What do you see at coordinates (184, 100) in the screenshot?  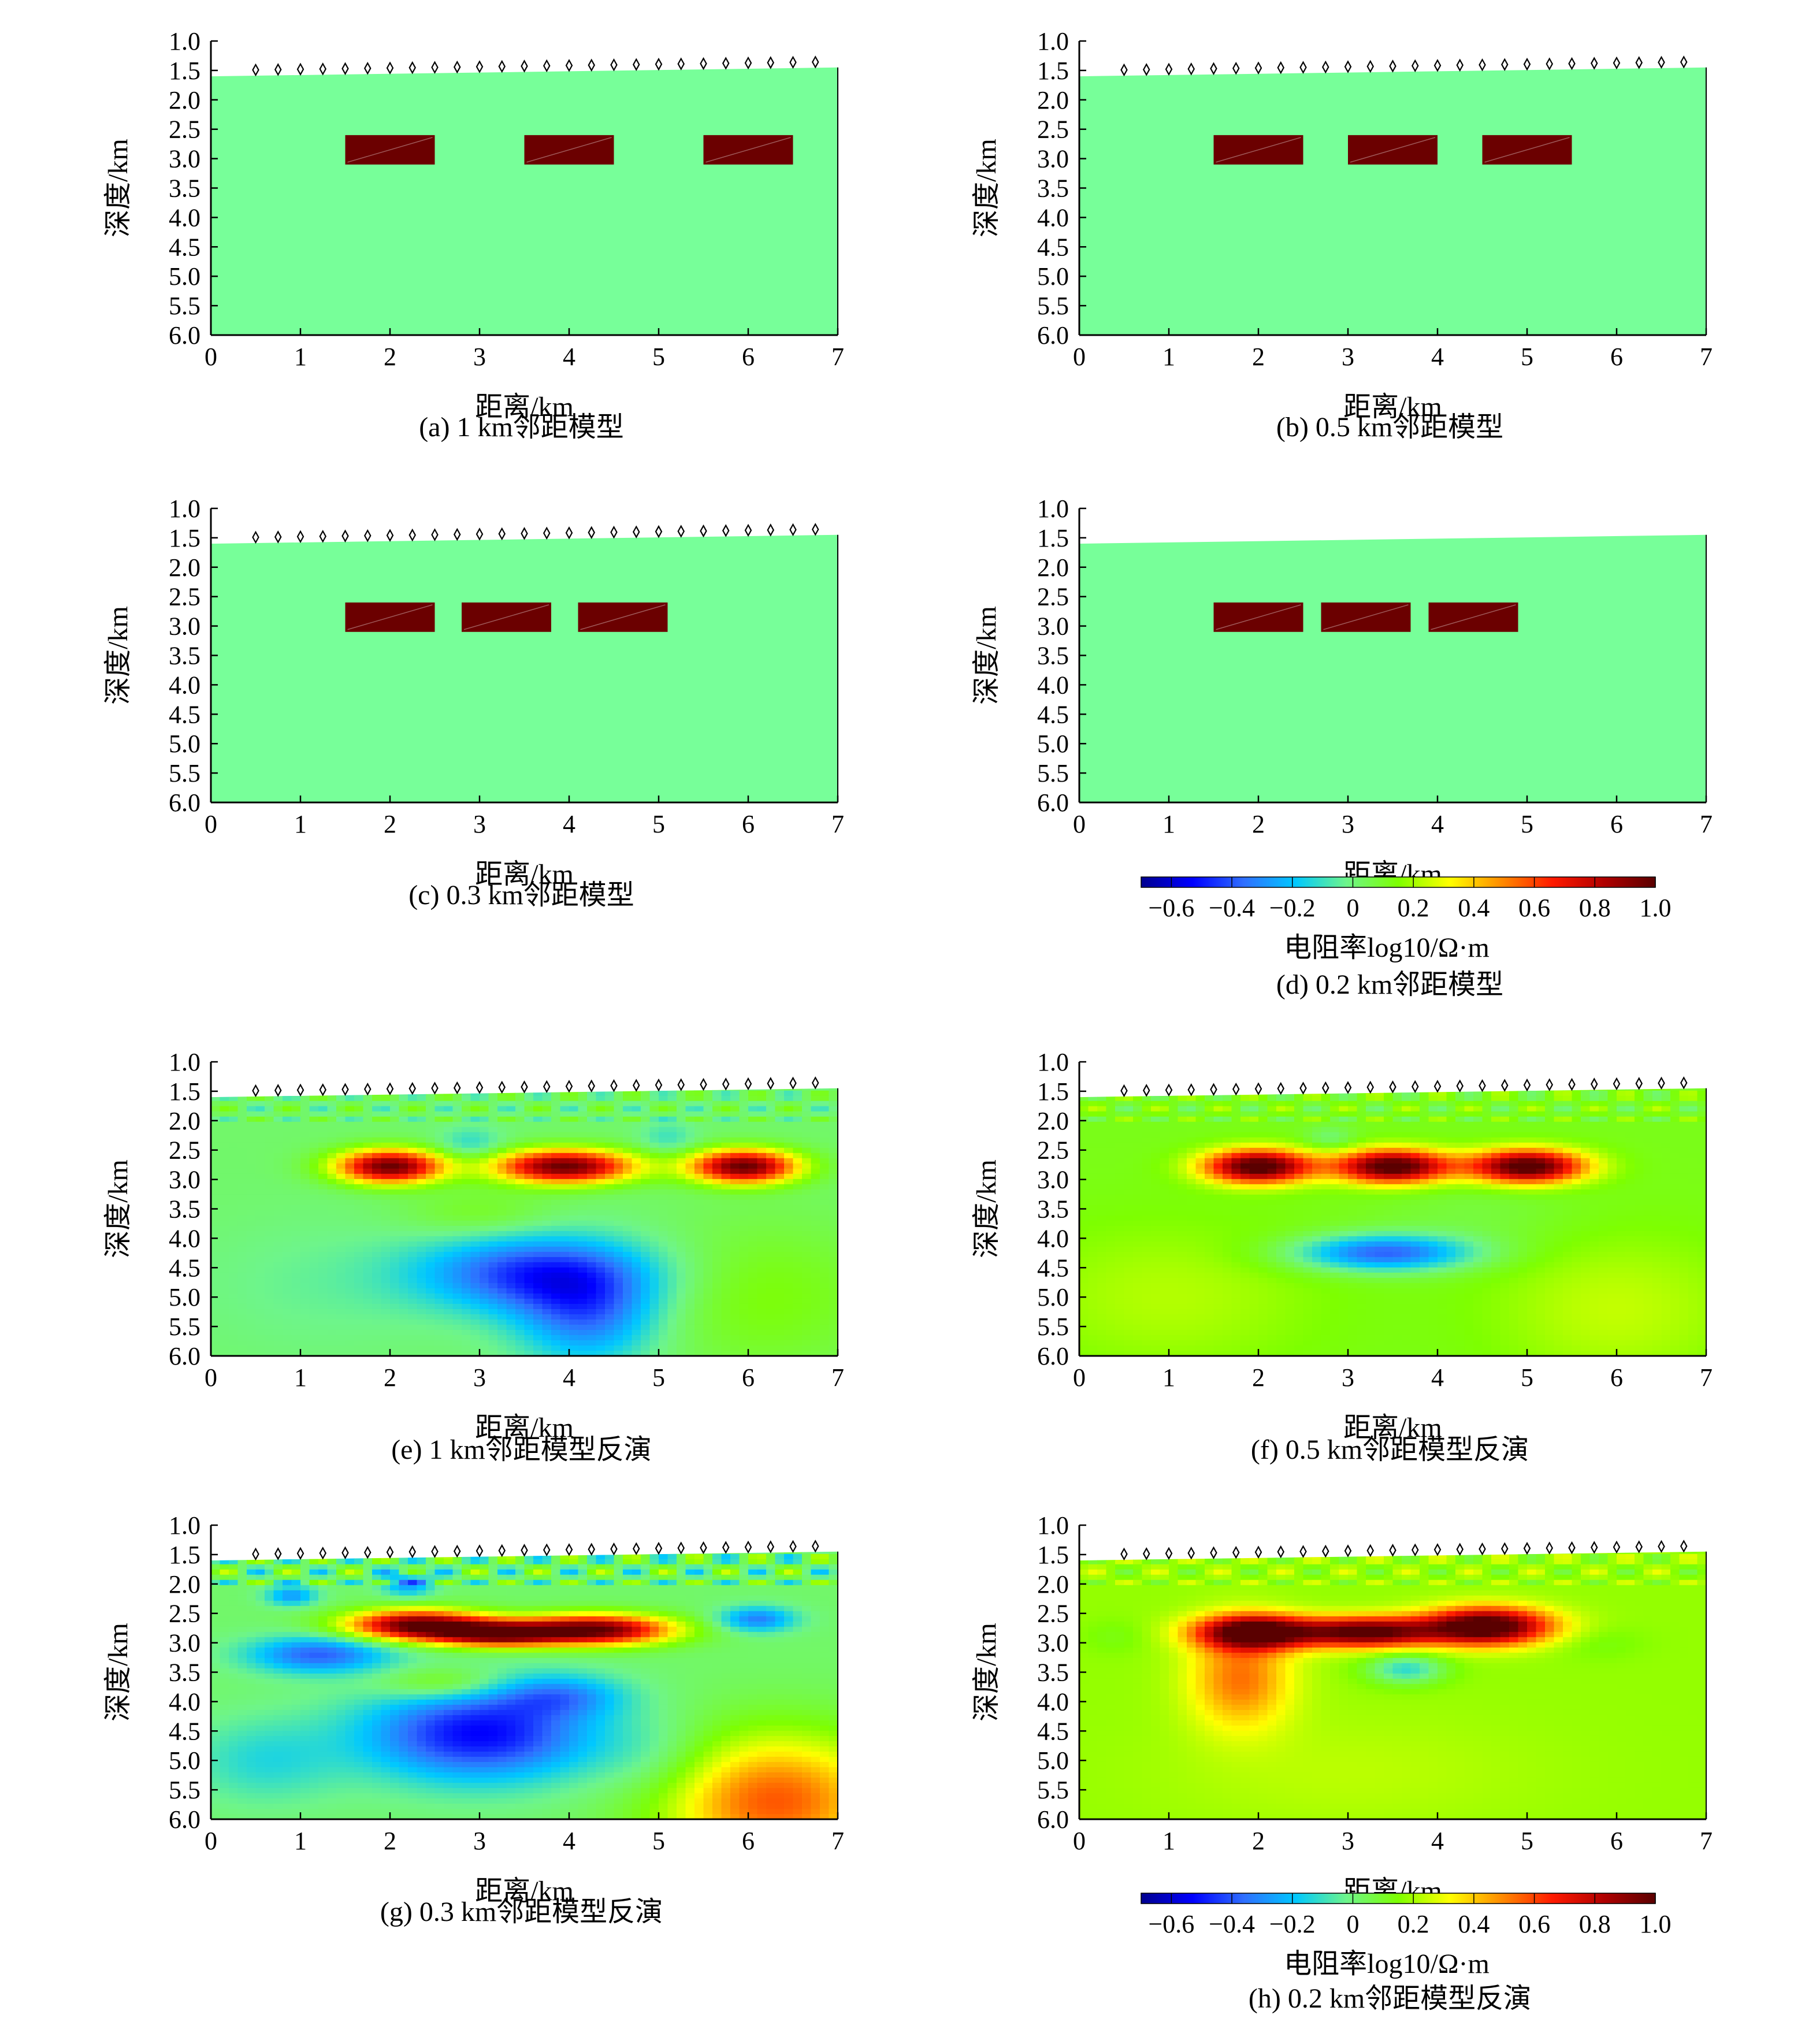 I see `y-tick-label: 2.0` at bounding box center [184, 100].